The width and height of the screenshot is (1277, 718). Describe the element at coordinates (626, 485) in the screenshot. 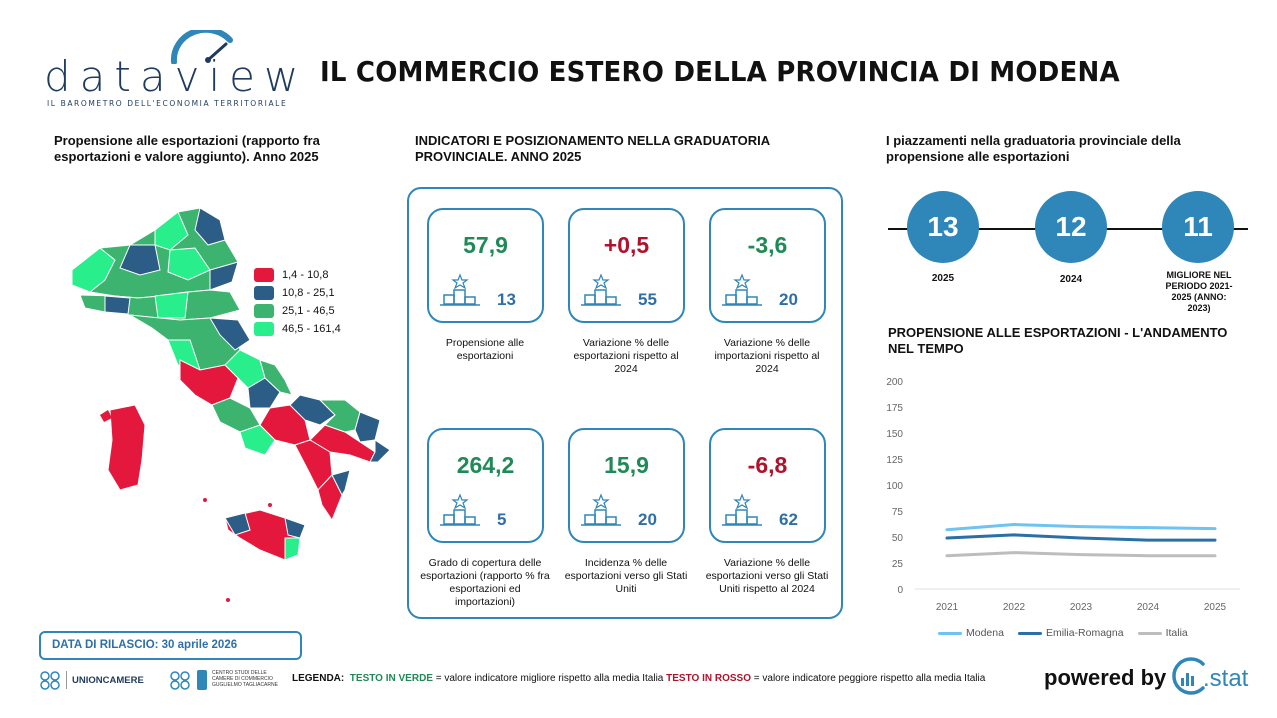

I see `indicator-card: 15,9 20` at that location.